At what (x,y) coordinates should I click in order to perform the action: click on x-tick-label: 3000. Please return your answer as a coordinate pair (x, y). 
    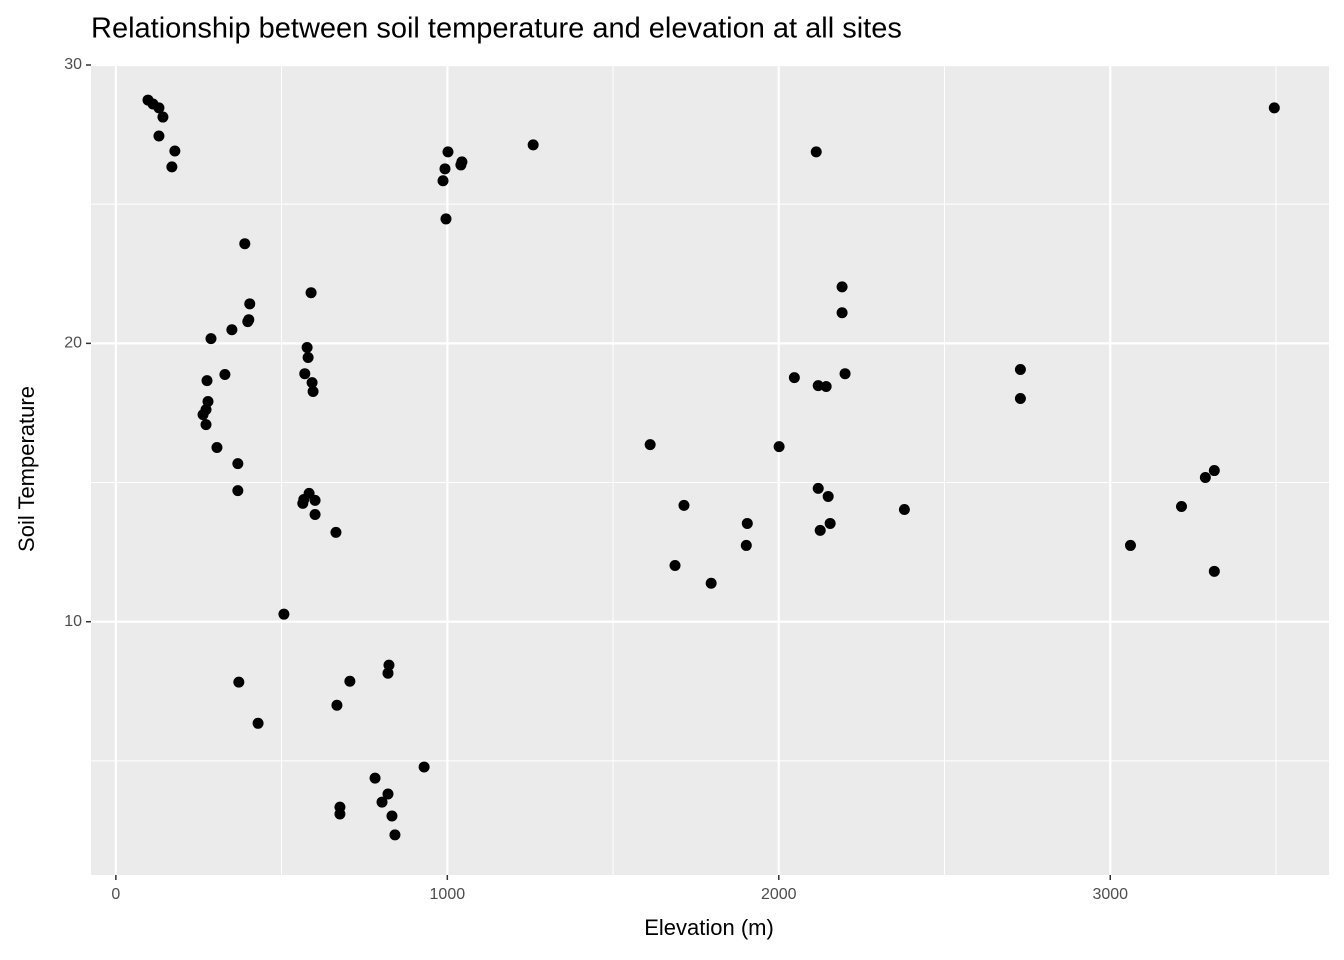
    Looking at the image, I should click on (1110, 894).